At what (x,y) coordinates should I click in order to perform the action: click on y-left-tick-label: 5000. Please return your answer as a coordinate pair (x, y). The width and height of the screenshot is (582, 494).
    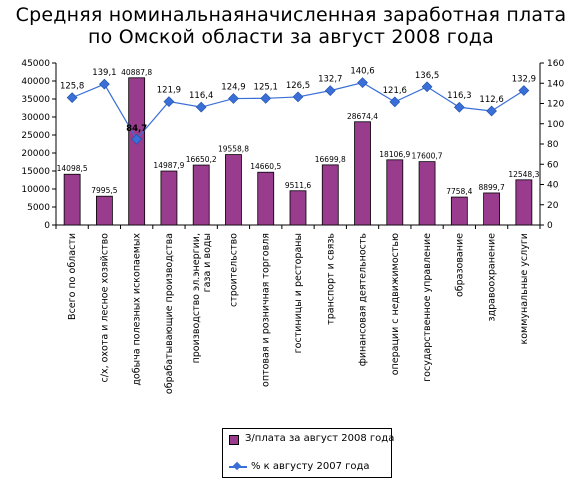
    Looking at the image, I should click on (38, 208).